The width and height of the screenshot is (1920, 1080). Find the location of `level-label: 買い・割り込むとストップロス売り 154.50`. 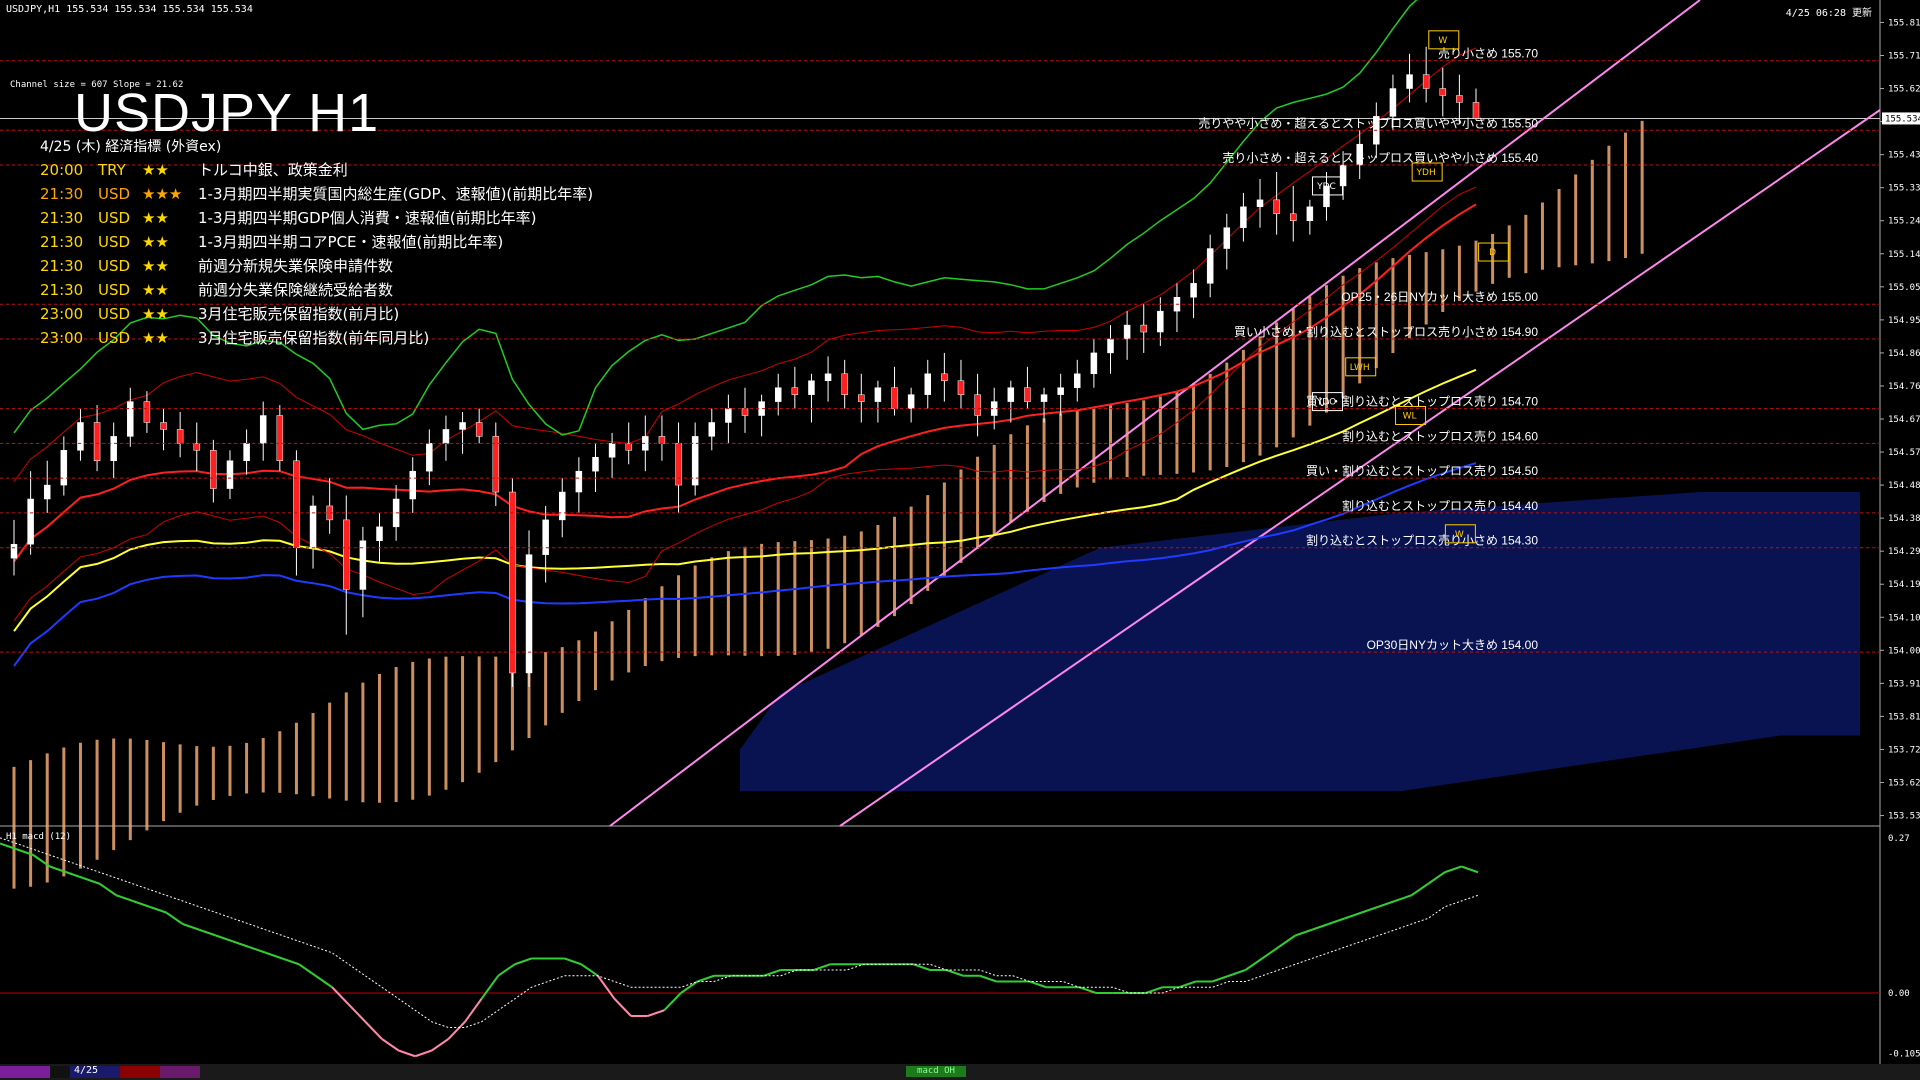

level-label: 買い・割り込むとストップロス売り 154.50 is located at coordinates (1422, 470).